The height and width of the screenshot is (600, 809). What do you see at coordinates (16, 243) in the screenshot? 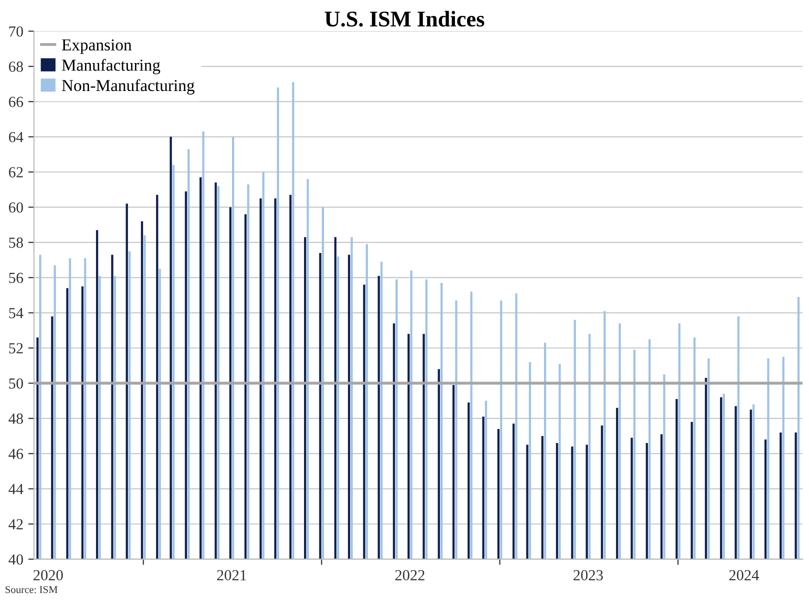
I see `y-tick-label: 58` at bounding box center [16, 243].